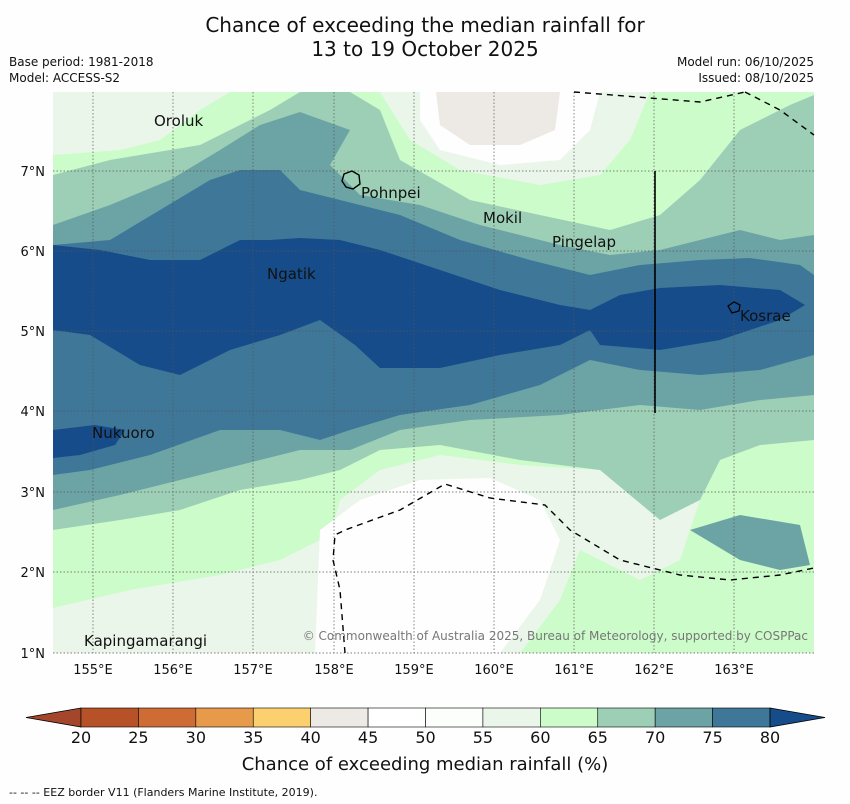 The height and width of the screenshot is (804, 850). What do you see at coordinates (81, 737) in the screenshot?
I see `colorbar-tick-label: 20` at bounding box center [81, 737].